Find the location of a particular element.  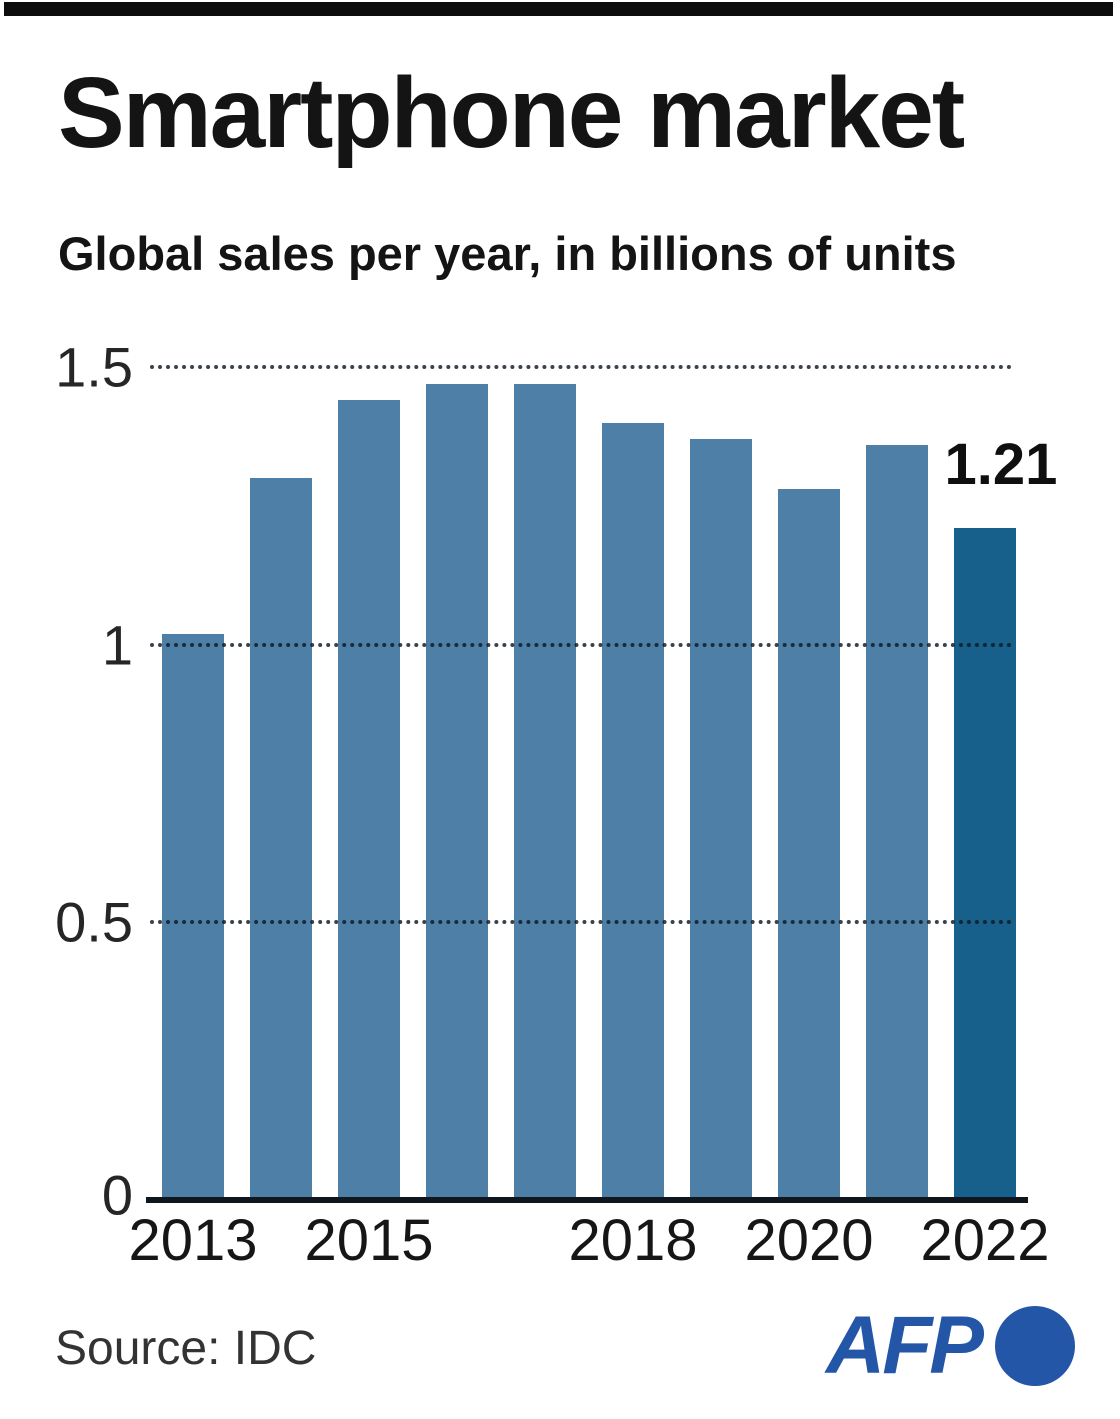

bar-2018 is located at coordinates (633, 811).